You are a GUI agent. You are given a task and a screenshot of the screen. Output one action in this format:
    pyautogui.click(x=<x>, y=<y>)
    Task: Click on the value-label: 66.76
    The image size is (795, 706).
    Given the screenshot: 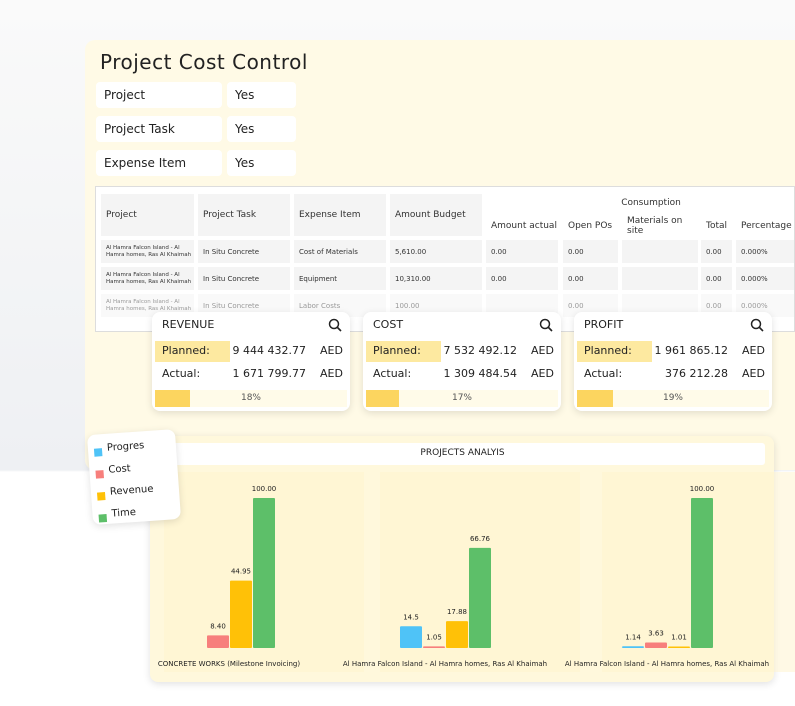 What is the action you would take?
    pyautogui.click(x=480, y=539)
    